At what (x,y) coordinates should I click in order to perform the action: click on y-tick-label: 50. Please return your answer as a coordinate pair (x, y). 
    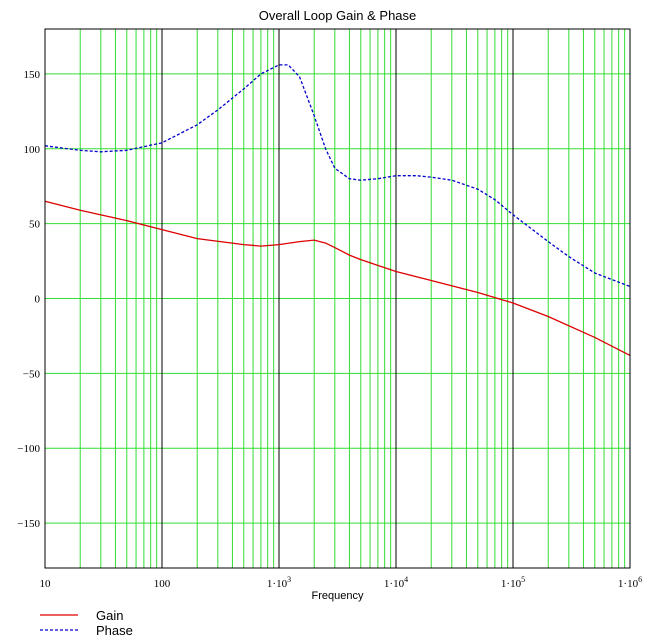
    Looking at the image, I should click on (35, 225).